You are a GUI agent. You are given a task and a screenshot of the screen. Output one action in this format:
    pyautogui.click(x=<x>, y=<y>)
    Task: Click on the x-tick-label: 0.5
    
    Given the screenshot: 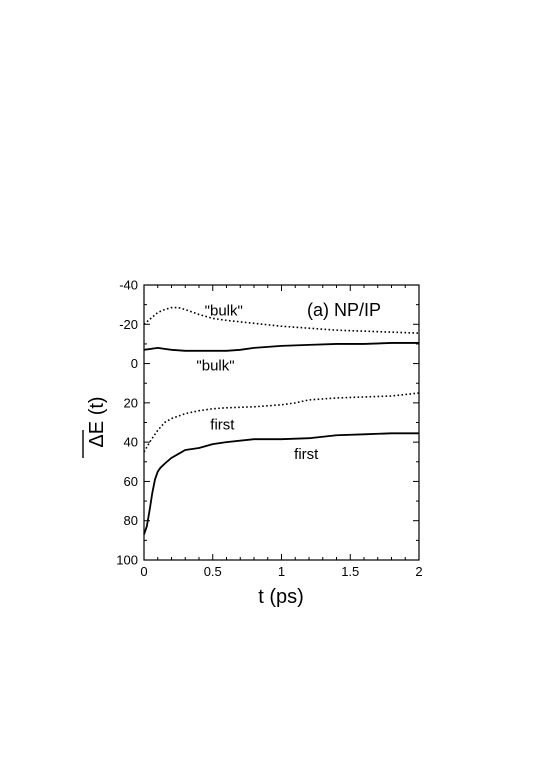 What is the action you would take?
    pyautogui.click(x=213, y=571)
    